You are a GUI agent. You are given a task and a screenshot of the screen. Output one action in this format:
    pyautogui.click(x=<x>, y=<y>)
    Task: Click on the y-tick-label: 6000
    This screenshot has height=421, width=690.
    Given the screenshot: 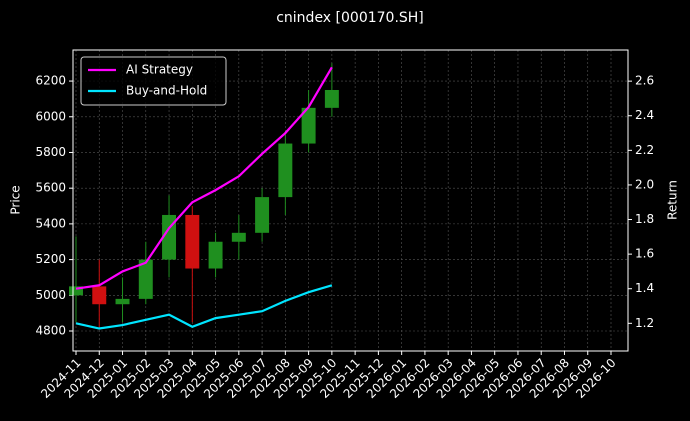 What is the action you would take?
    pyautogui.click(x=50, y=116)
    